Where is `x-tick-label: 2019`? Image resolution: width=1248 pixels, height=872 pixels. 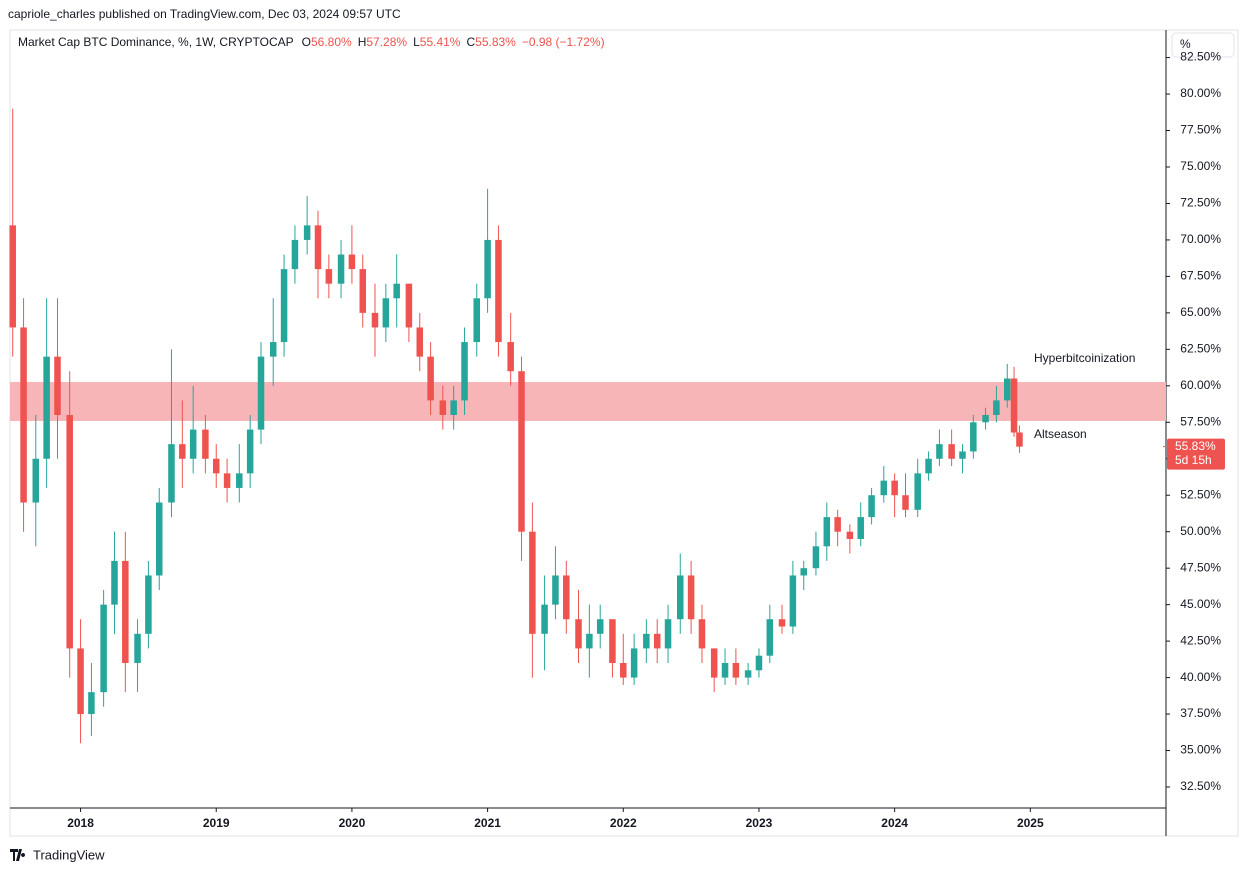
x-tick-label: 2019 is located at coordinates (216, 823).